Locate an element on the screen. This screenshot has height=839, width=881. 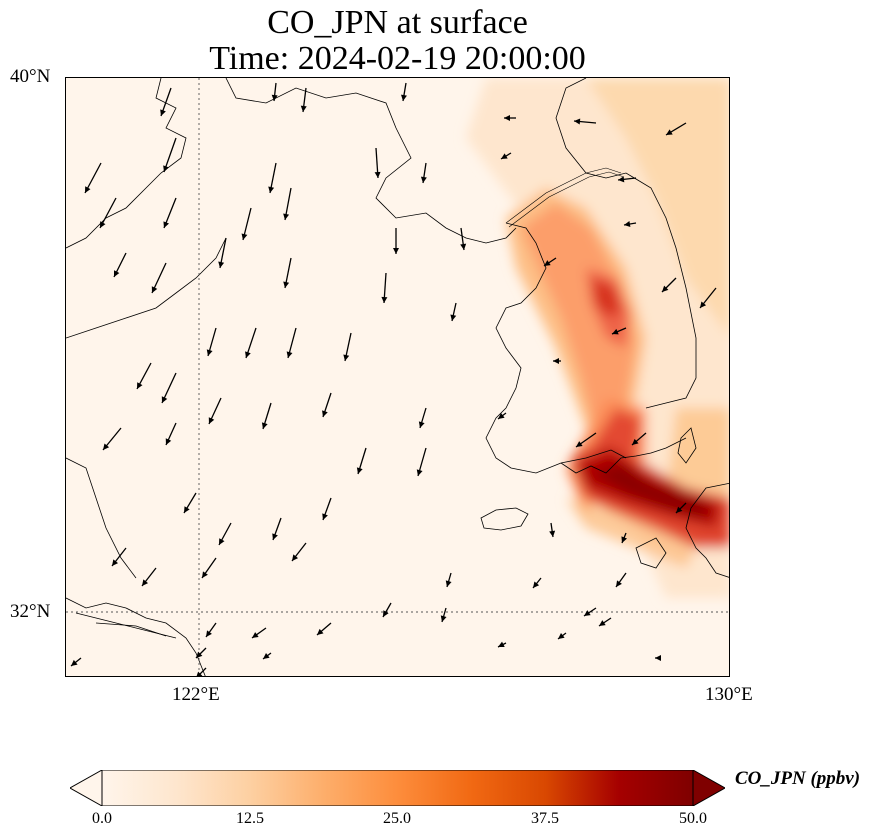
lat-label-40n: 40°N is located at coordinates (30, 76).